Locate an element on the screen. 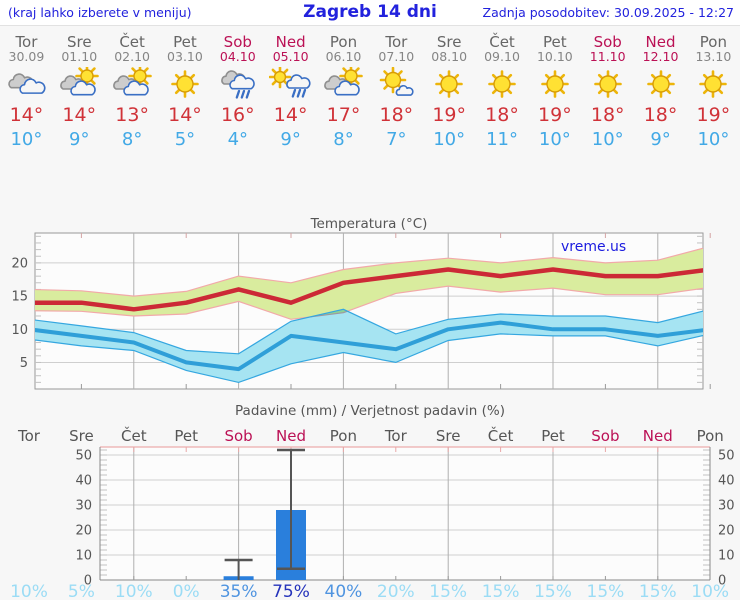 The image size is (740, 600). day-column: Tor 07.10 18° 7° is located at coordinates (396, 88).